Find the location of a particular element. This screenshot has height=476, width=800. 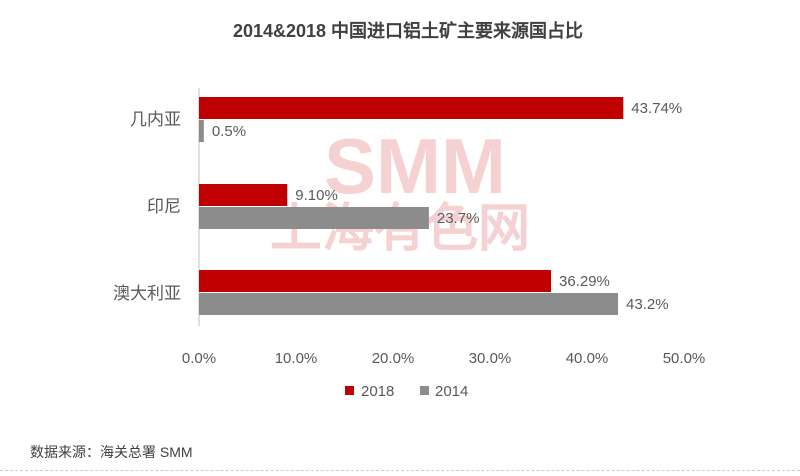

data-label-2018-indonesia: 9.10% is located at coordinates (316, 195).